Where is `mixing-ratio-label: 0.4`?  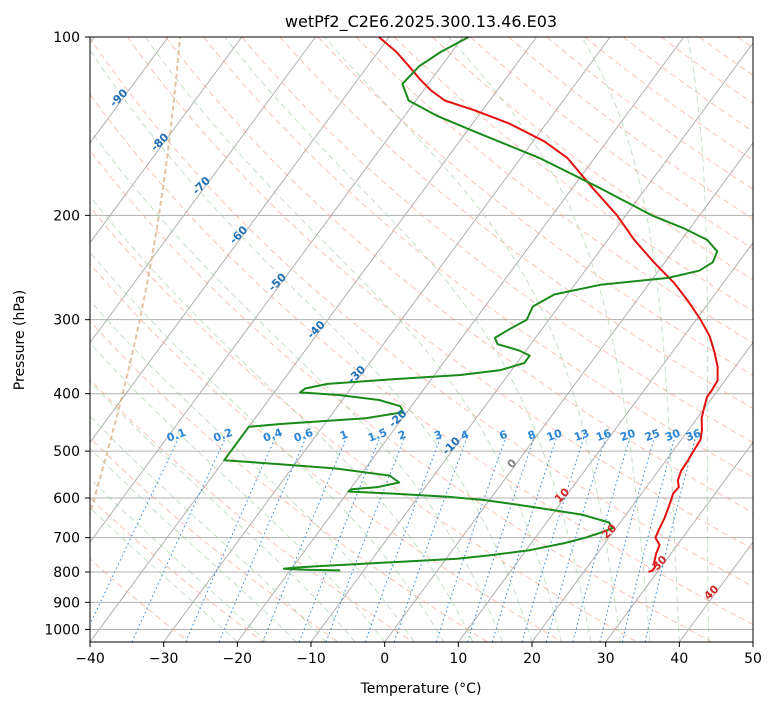
mixing-ratio-label: 0.4 is located at coordinates (272, 435).